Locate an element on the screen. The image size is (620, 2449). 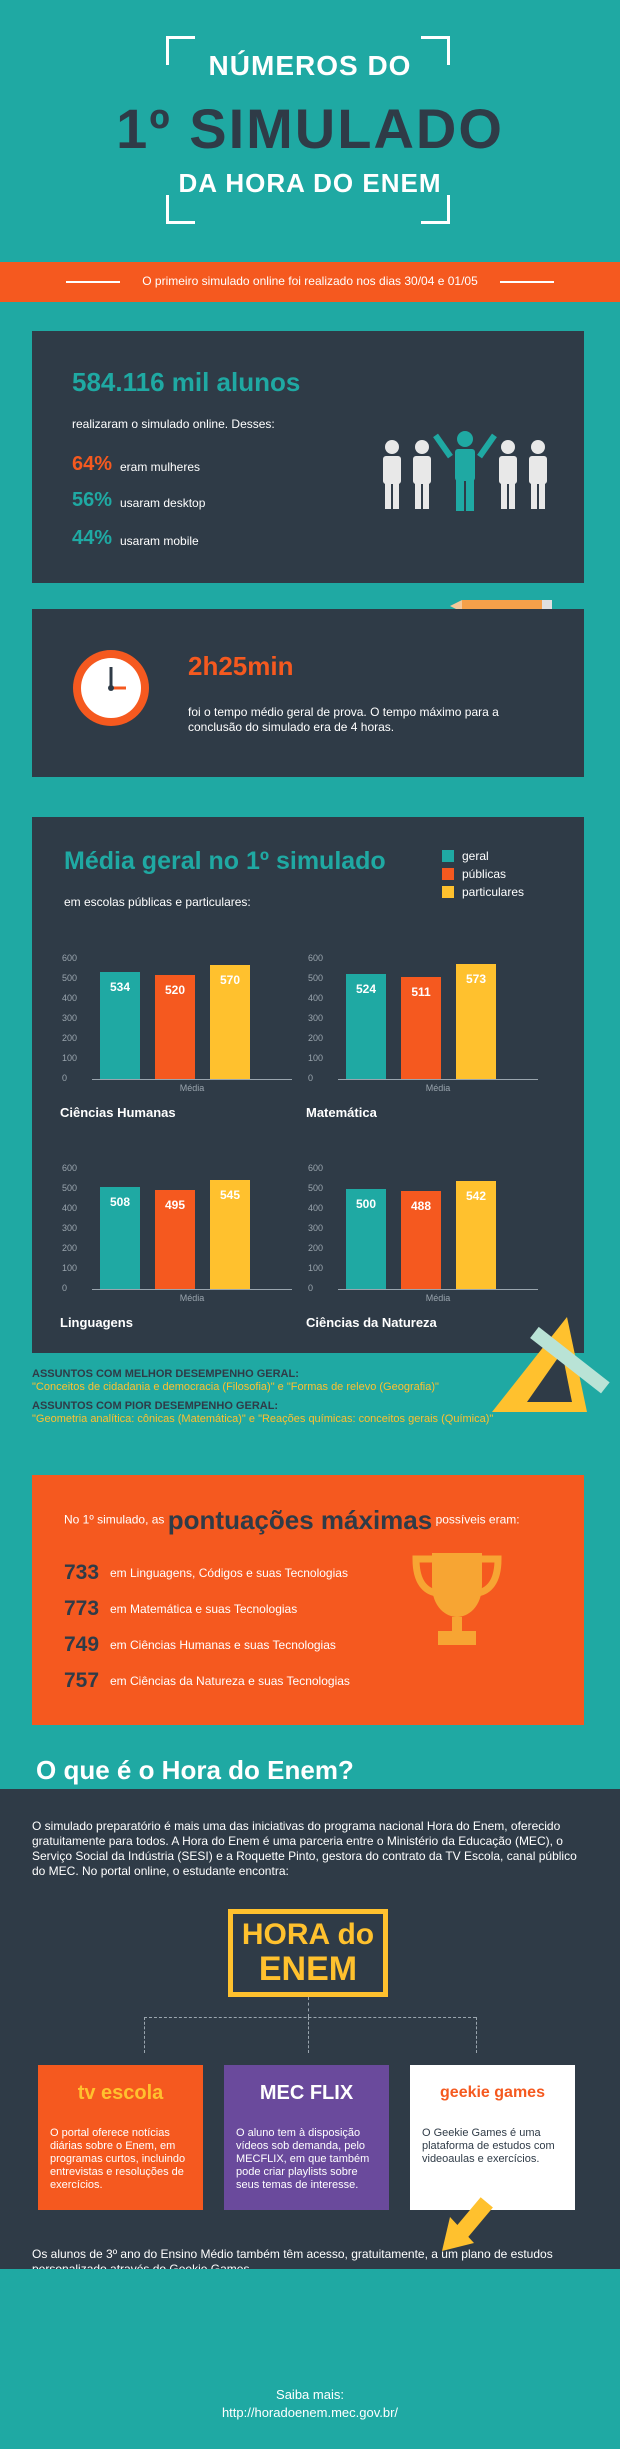
max-score-item: 773 em Matemática e suas Tecnologias is located at coordinates (181, 1608).